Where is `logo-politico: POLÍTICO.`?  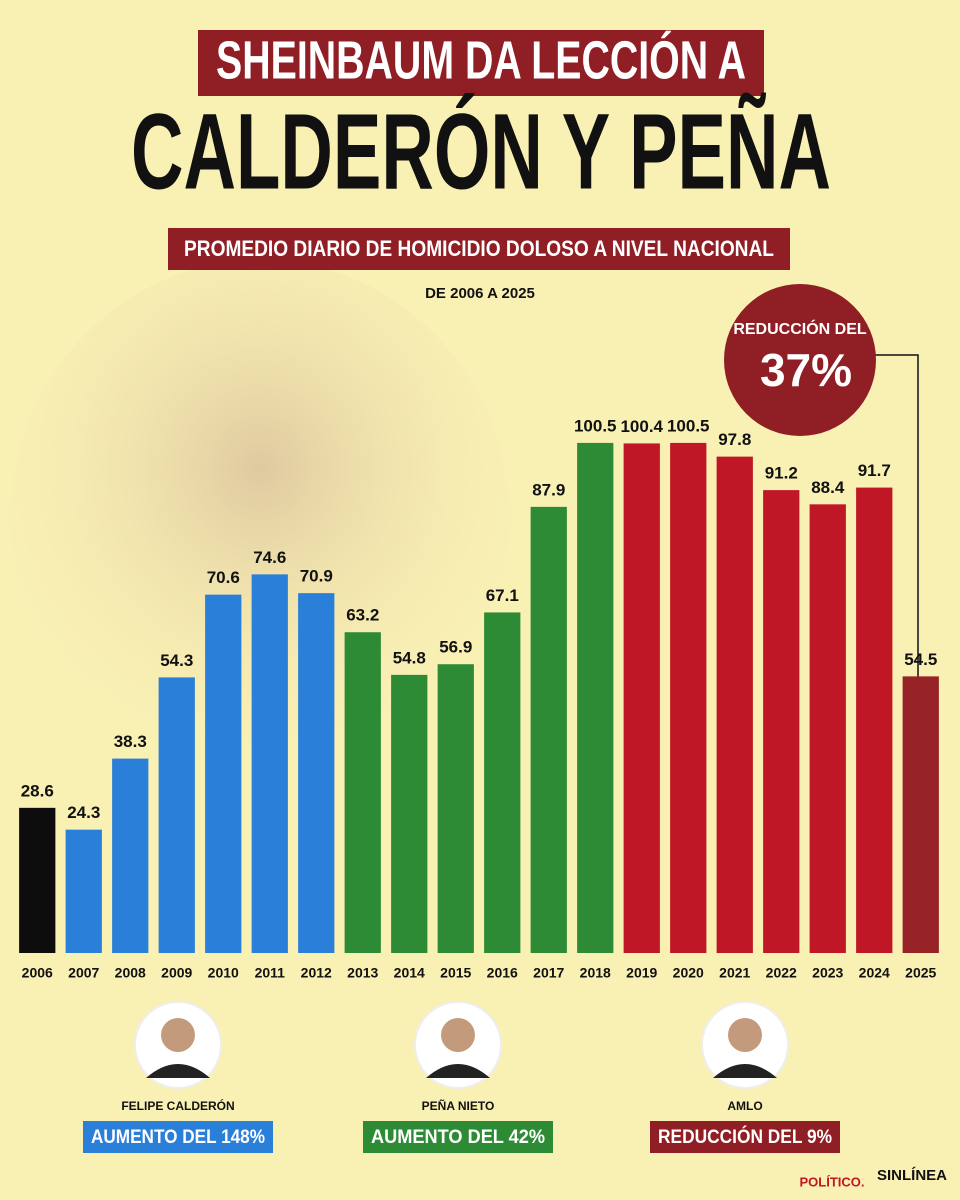
logo-politico: POLÍTICO. is located at coordinates (832, 1181).